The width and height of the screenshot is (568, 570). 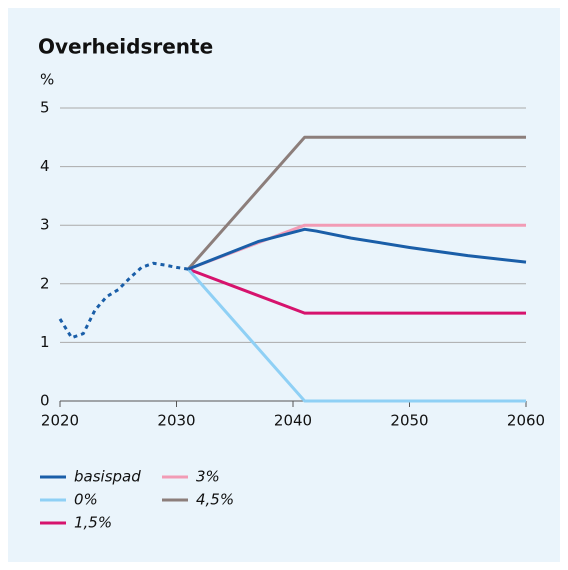 I want to click on x-tick-label: 2060, so click(x=526, y=421).